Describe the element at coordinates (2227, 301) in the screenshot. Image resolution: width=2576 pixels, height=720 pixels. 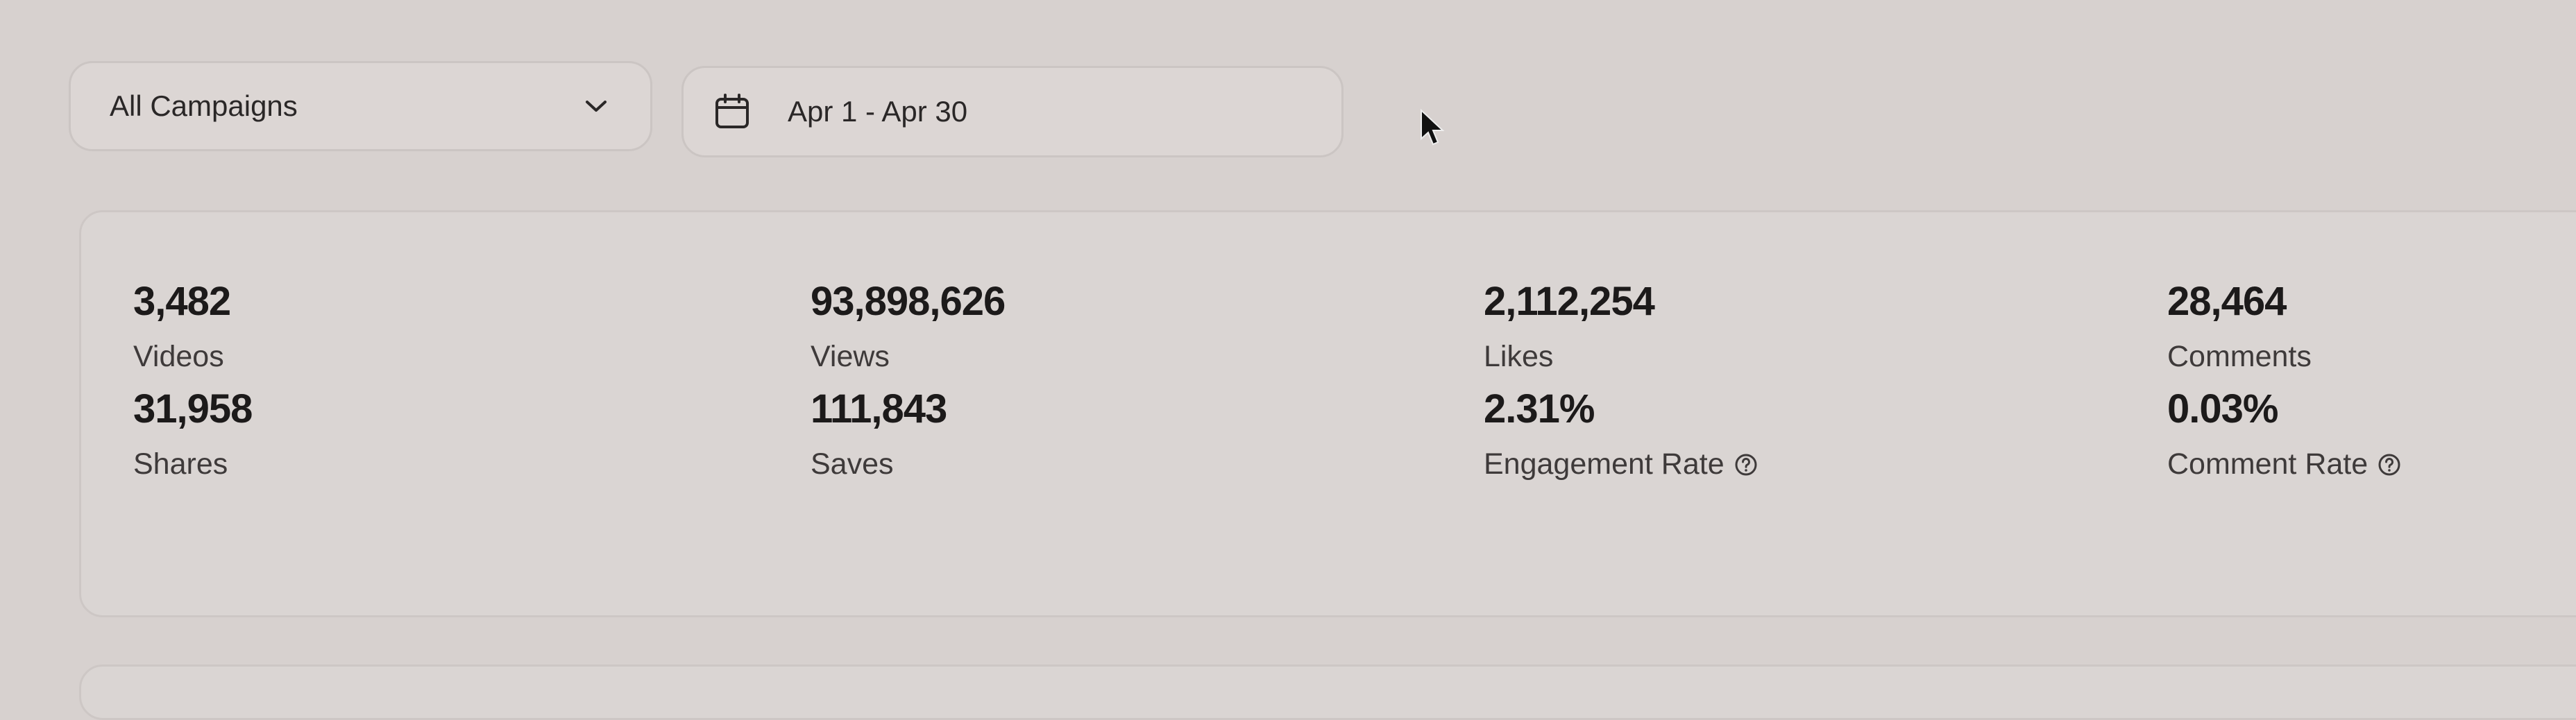
I see `metric-value: 28,464` at that location.